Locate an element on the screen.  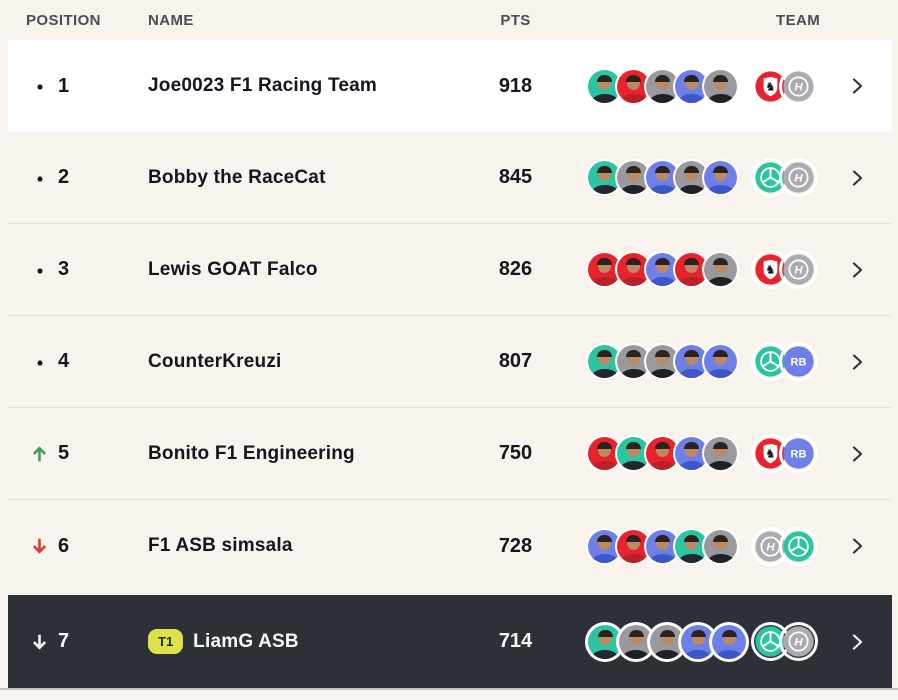
position-cell: 6 is located at coordinates (78, 546).